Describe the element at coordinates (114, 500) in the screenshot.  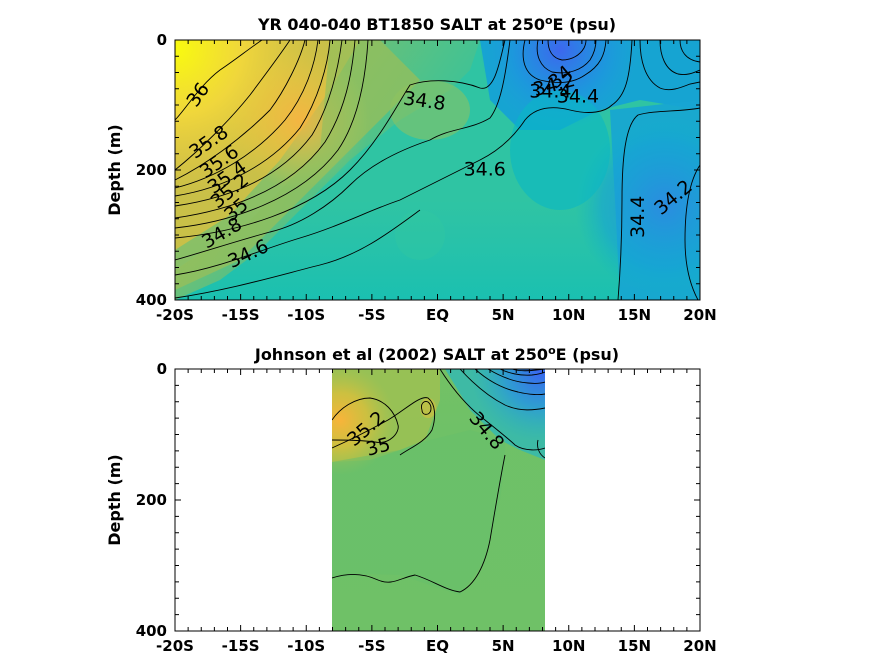
I see `bottom-y-axis-label: Depth (m)` at that location.